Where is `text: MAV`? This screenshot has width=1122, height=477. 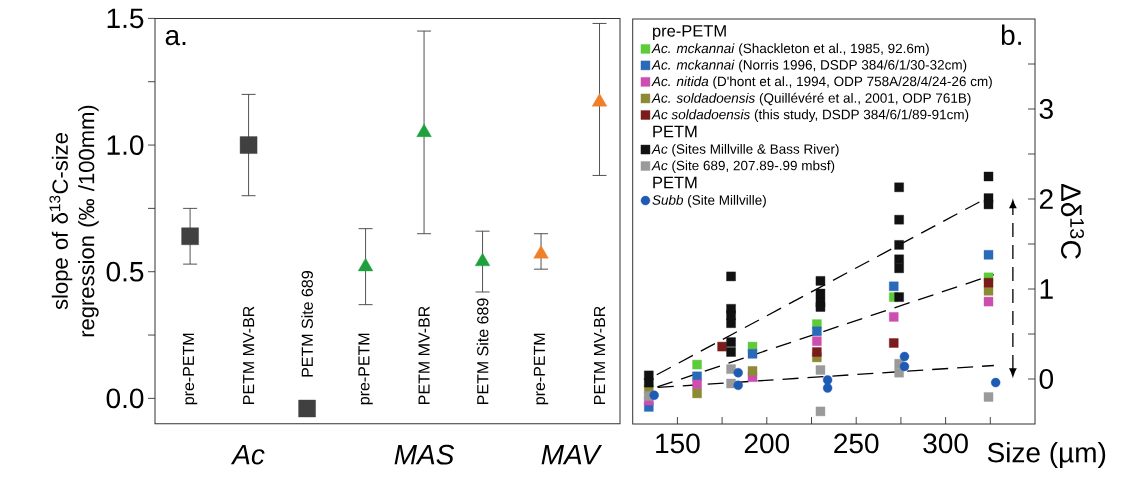
text: MAV is located at coordinates (572, 455).